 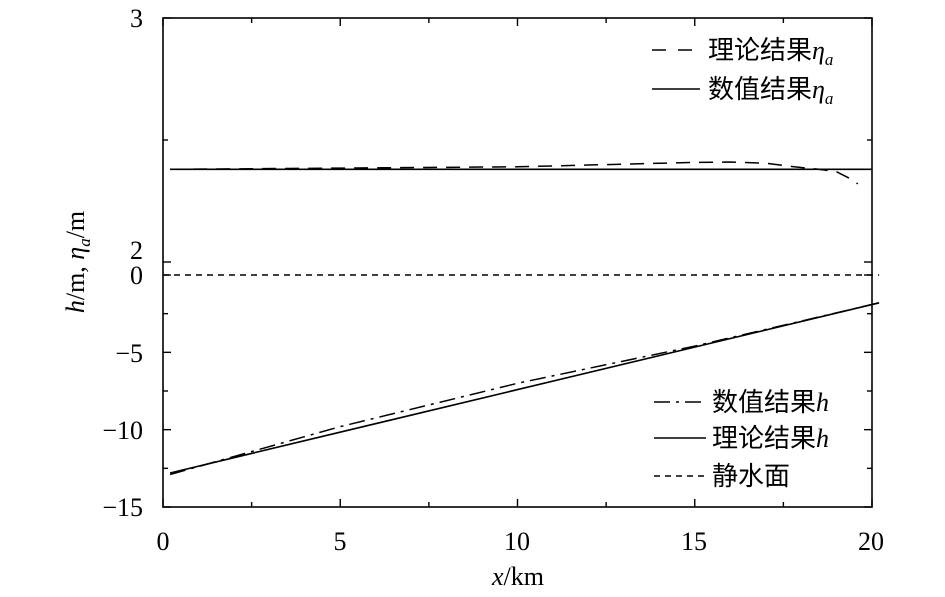 I want to click on x-tick-label-20: 20, so click(x=871, y=541).